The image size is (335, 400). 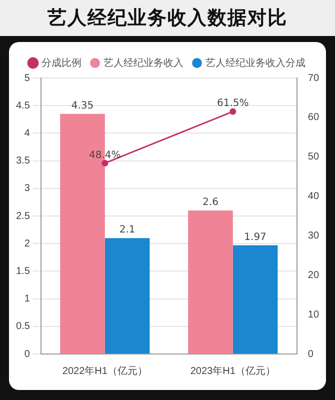 What do you see at coordinates (311, 354) in the screenshot?
I see `y2-tick-label: 0` at bounding box center [311, 354].